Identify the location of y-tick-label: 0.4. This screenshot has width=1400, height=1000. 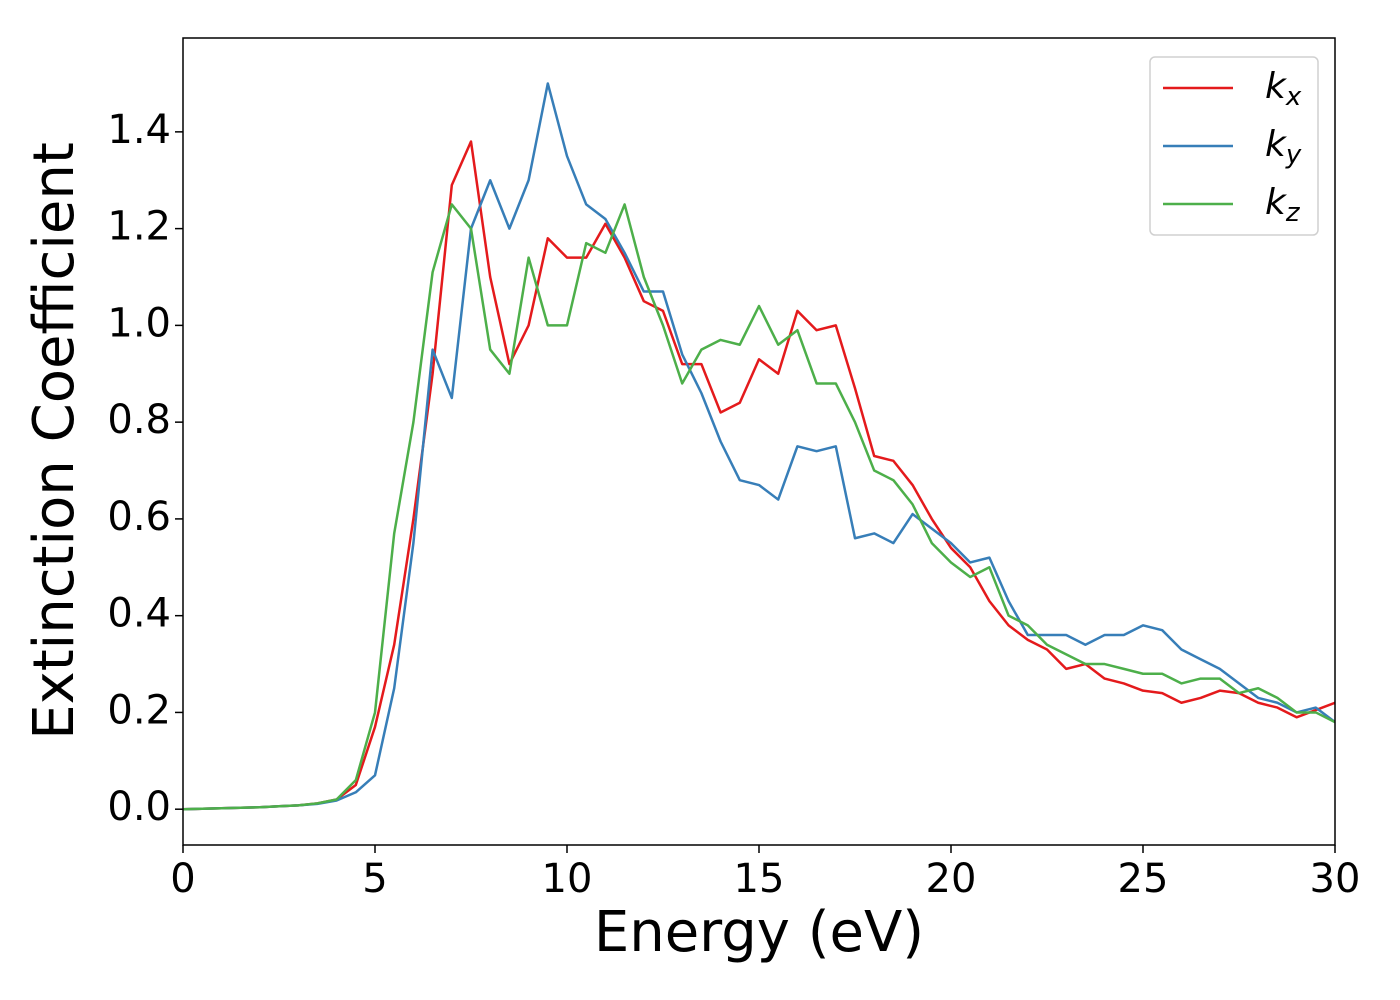
(139, 614).